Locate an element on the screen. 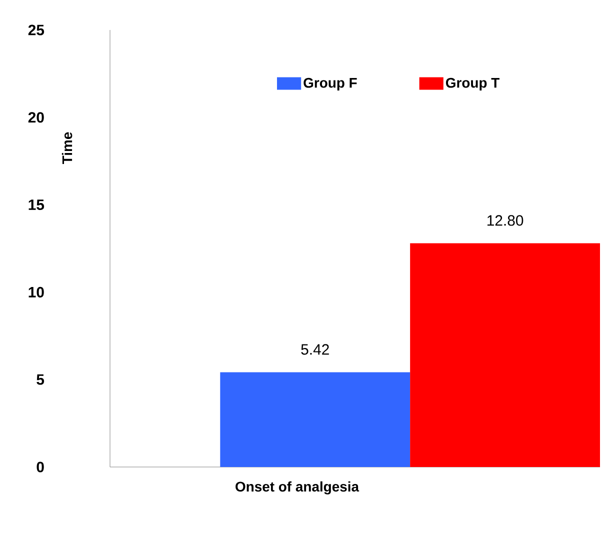 This screenshot has width=606, height=535. y-tick-label: 25 is located at coordinates (36, 30).